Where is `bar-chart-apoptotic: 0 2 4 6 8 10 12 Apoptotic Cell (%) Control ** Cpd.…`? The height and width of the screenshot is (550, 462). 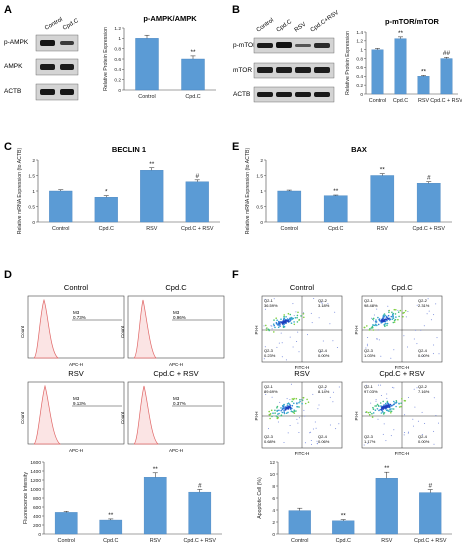
bar-chart-apoptotic: 0 2 4 6 8 10 12 Apoptotic Cell (%) Control ** Cpd.… is located at coordinates (354, 502).